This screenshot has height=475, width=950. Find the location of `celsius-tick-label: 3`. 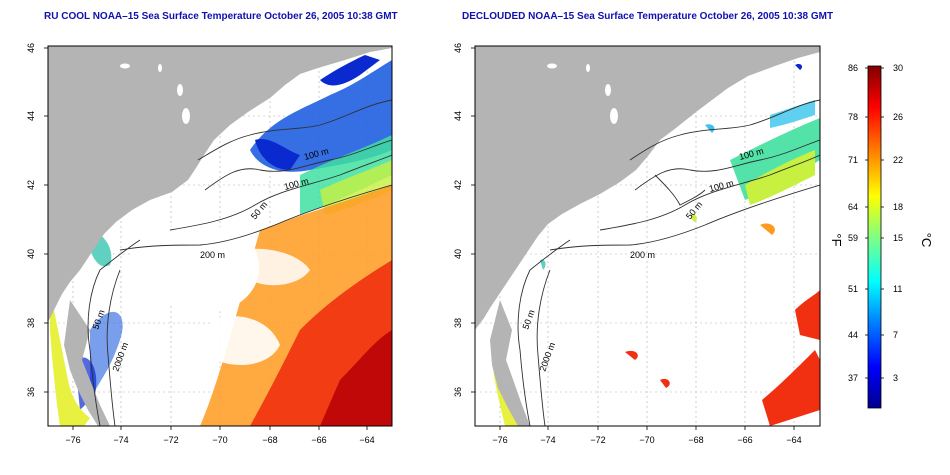

celsius-tick-label: 3 is located at coordinates (895, 378).